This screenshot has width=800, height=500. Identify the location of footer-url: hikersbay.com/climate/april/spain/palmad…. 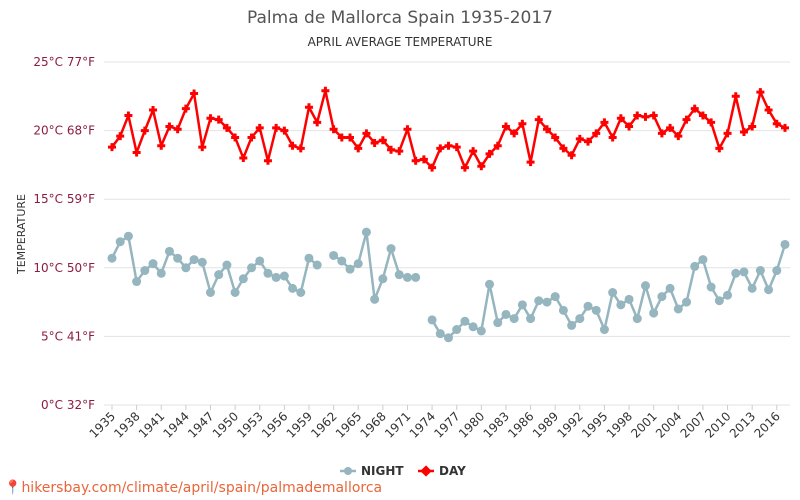
(202, 488).